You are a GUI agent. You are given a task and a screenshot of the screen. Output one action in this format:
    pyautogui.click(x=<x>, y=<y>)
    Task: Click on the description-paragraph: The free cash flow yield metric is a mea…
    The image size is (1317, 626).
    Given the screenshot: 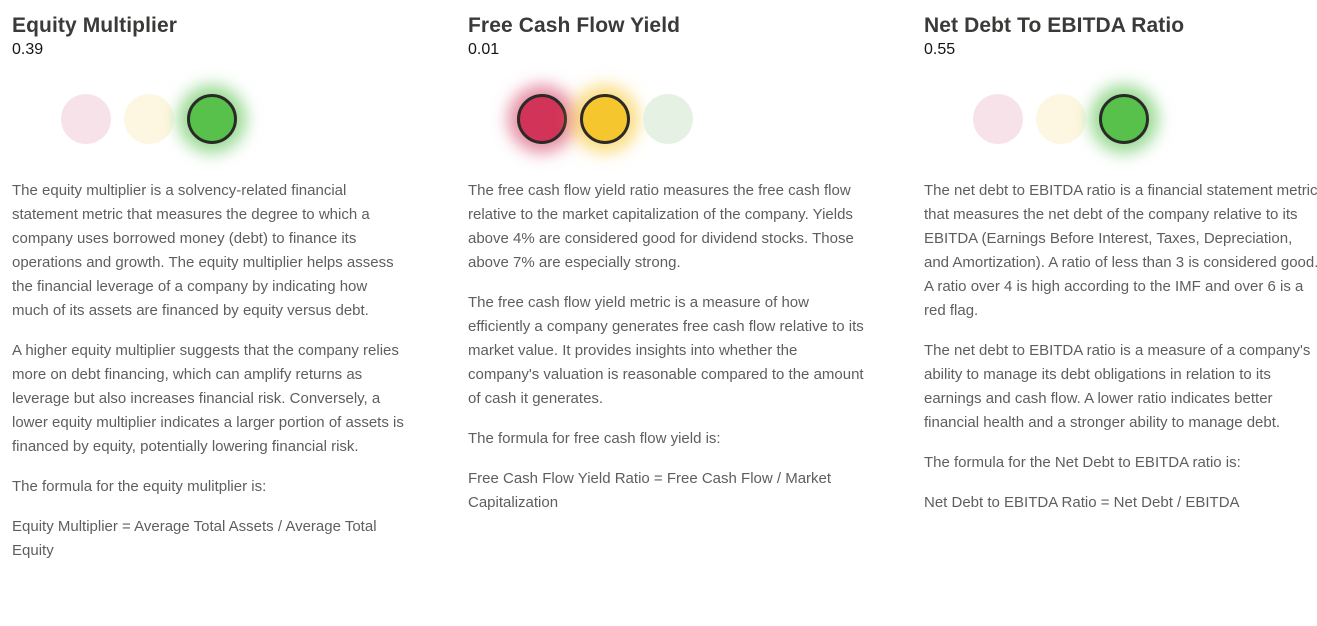 What is the action you would take?
    pyautogui.click(x=666, y=350)
    